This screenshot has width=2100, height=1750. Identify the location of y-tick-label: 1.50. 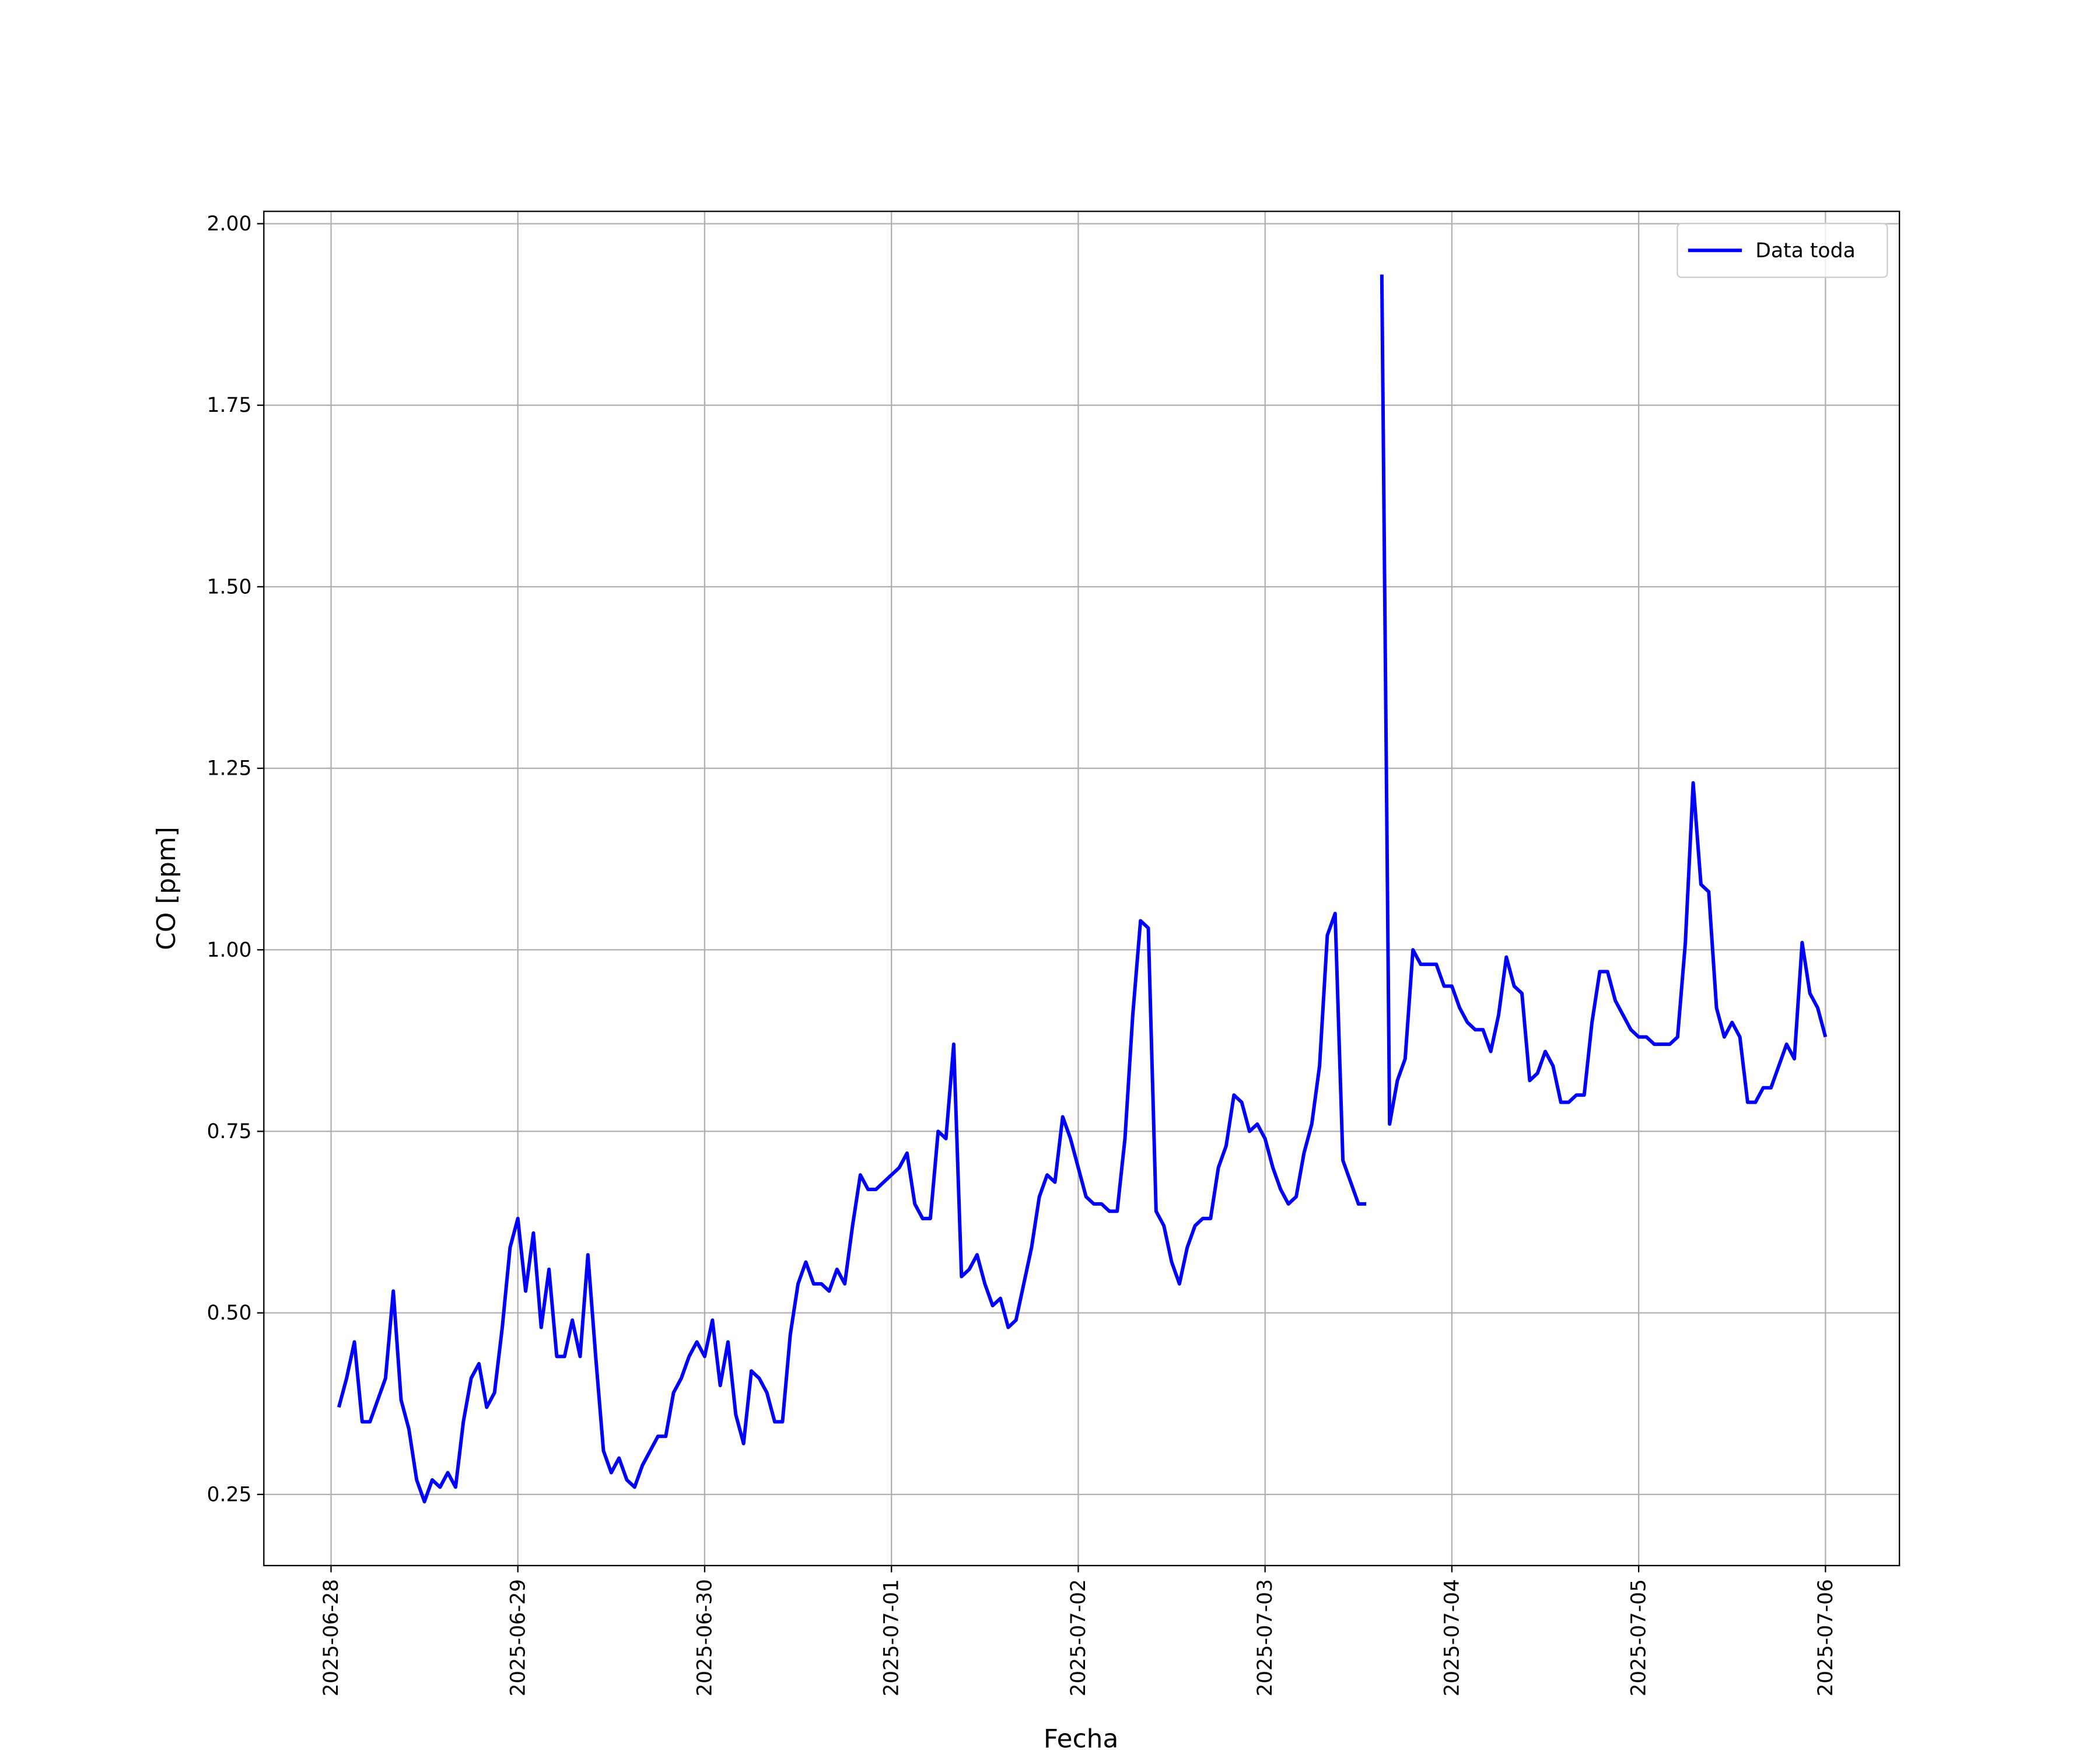
(228, 586).